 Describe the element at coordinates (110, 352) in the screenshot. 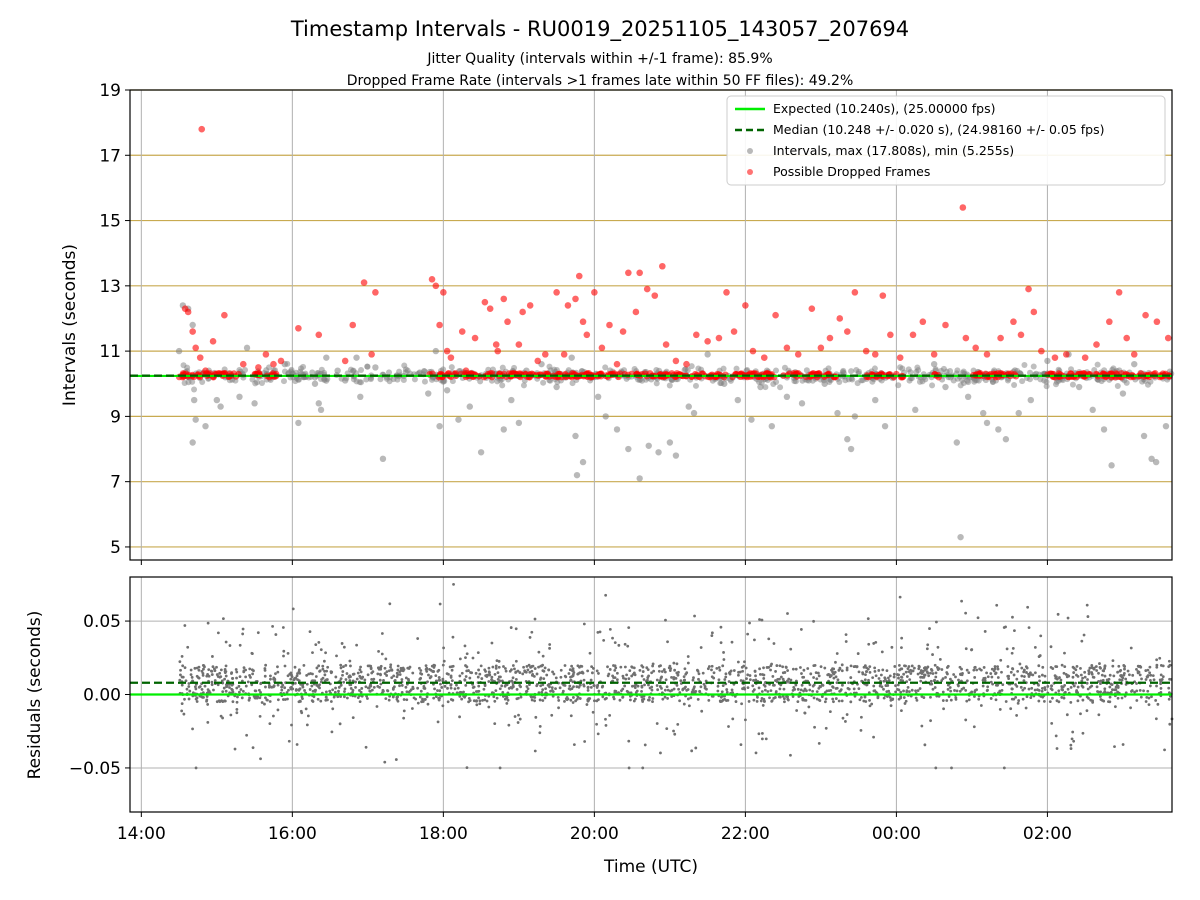

I see `intervals-y-tick-label: 11` at that location.